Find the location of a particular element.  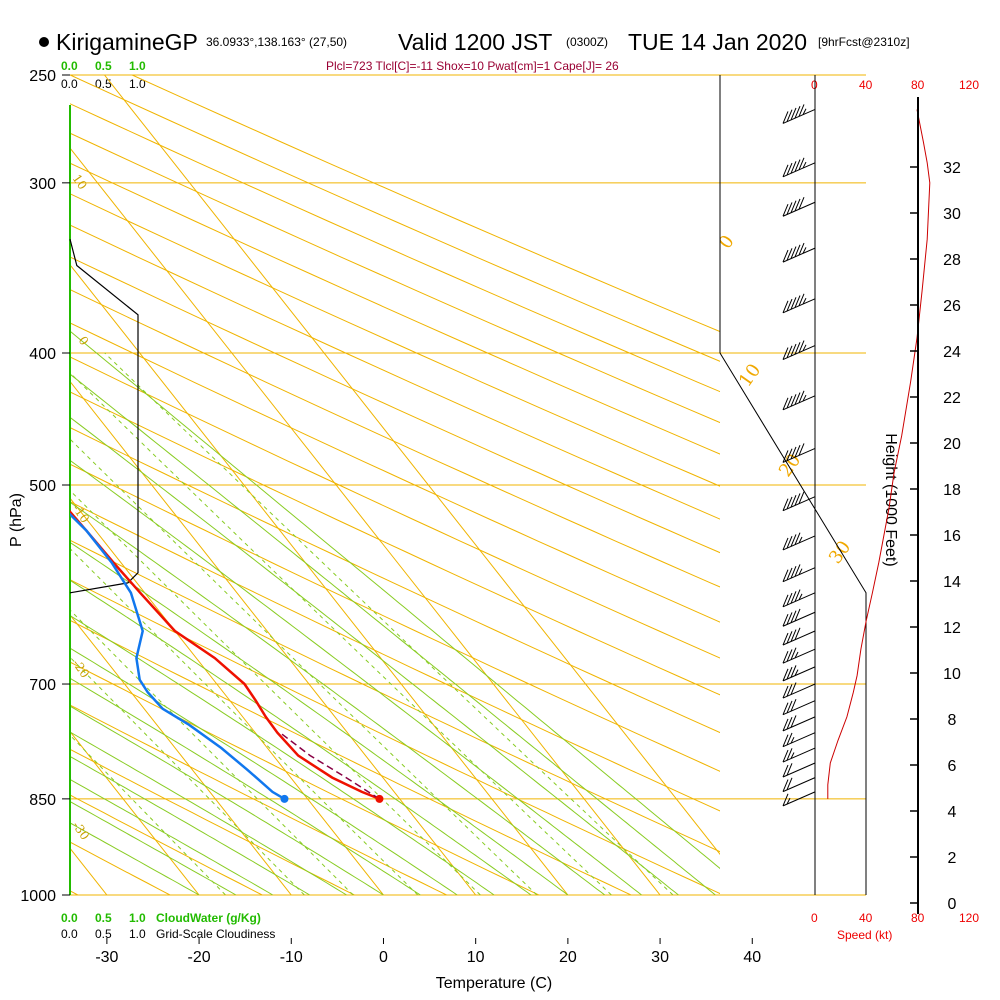

cloudwater-scale-0: 0.0 is located at coordinates (69, 66).